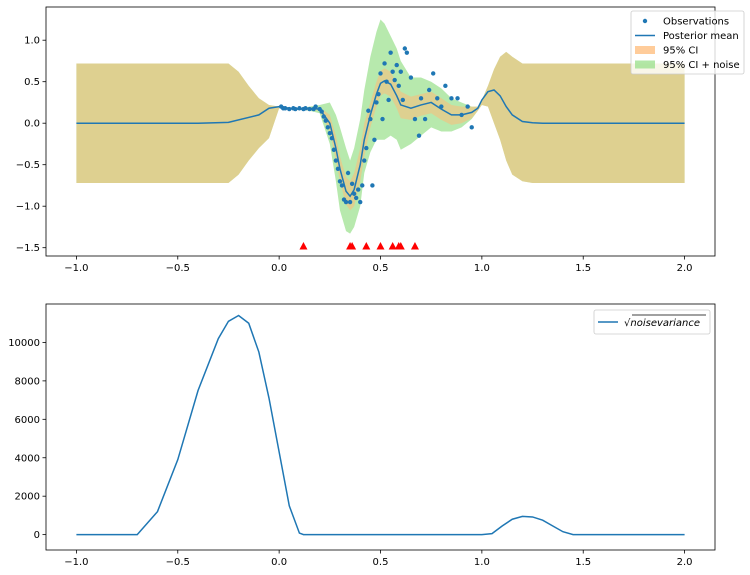  Describe the element at coordinates (31, 145) in the screenshot. I see `y-axis-ticks-top: −1.5 −1.0 −0.5 0.0 0.5 1.0` at that location.